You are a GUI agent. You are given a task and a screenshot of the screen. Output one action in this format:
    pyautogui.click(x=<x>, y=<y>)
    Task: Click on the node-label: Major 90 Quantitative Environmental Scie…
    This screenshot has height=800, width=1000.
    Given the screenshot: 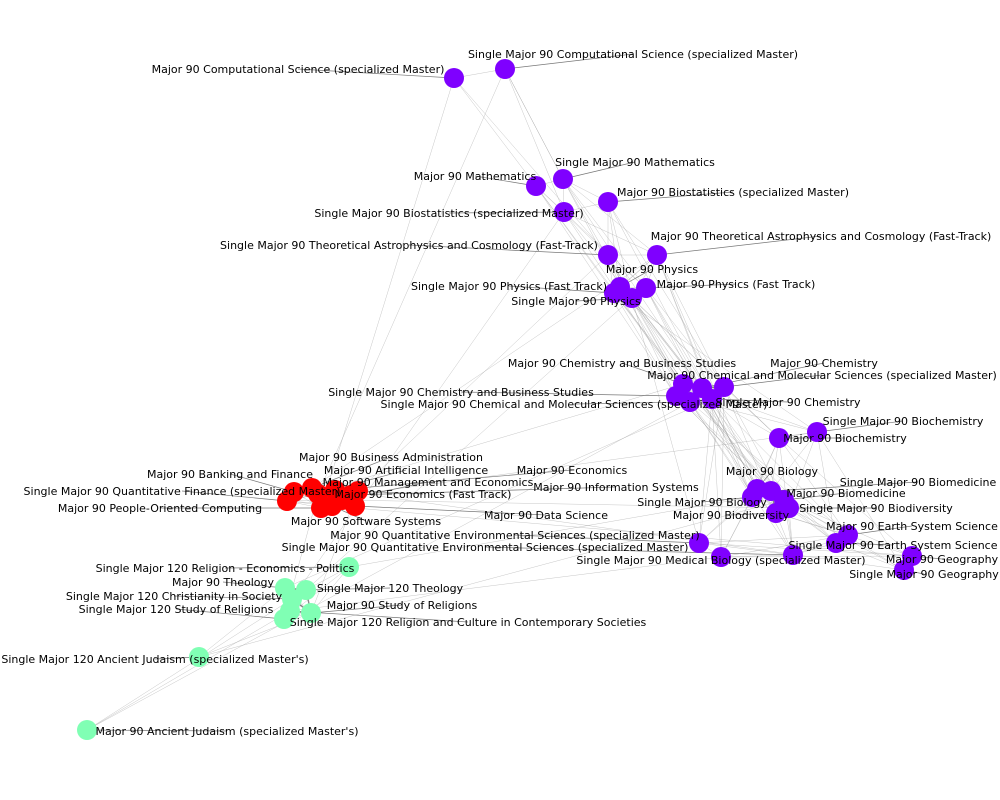 What is the action you would take?
    pyautogui.click(x=514, y=535)
    